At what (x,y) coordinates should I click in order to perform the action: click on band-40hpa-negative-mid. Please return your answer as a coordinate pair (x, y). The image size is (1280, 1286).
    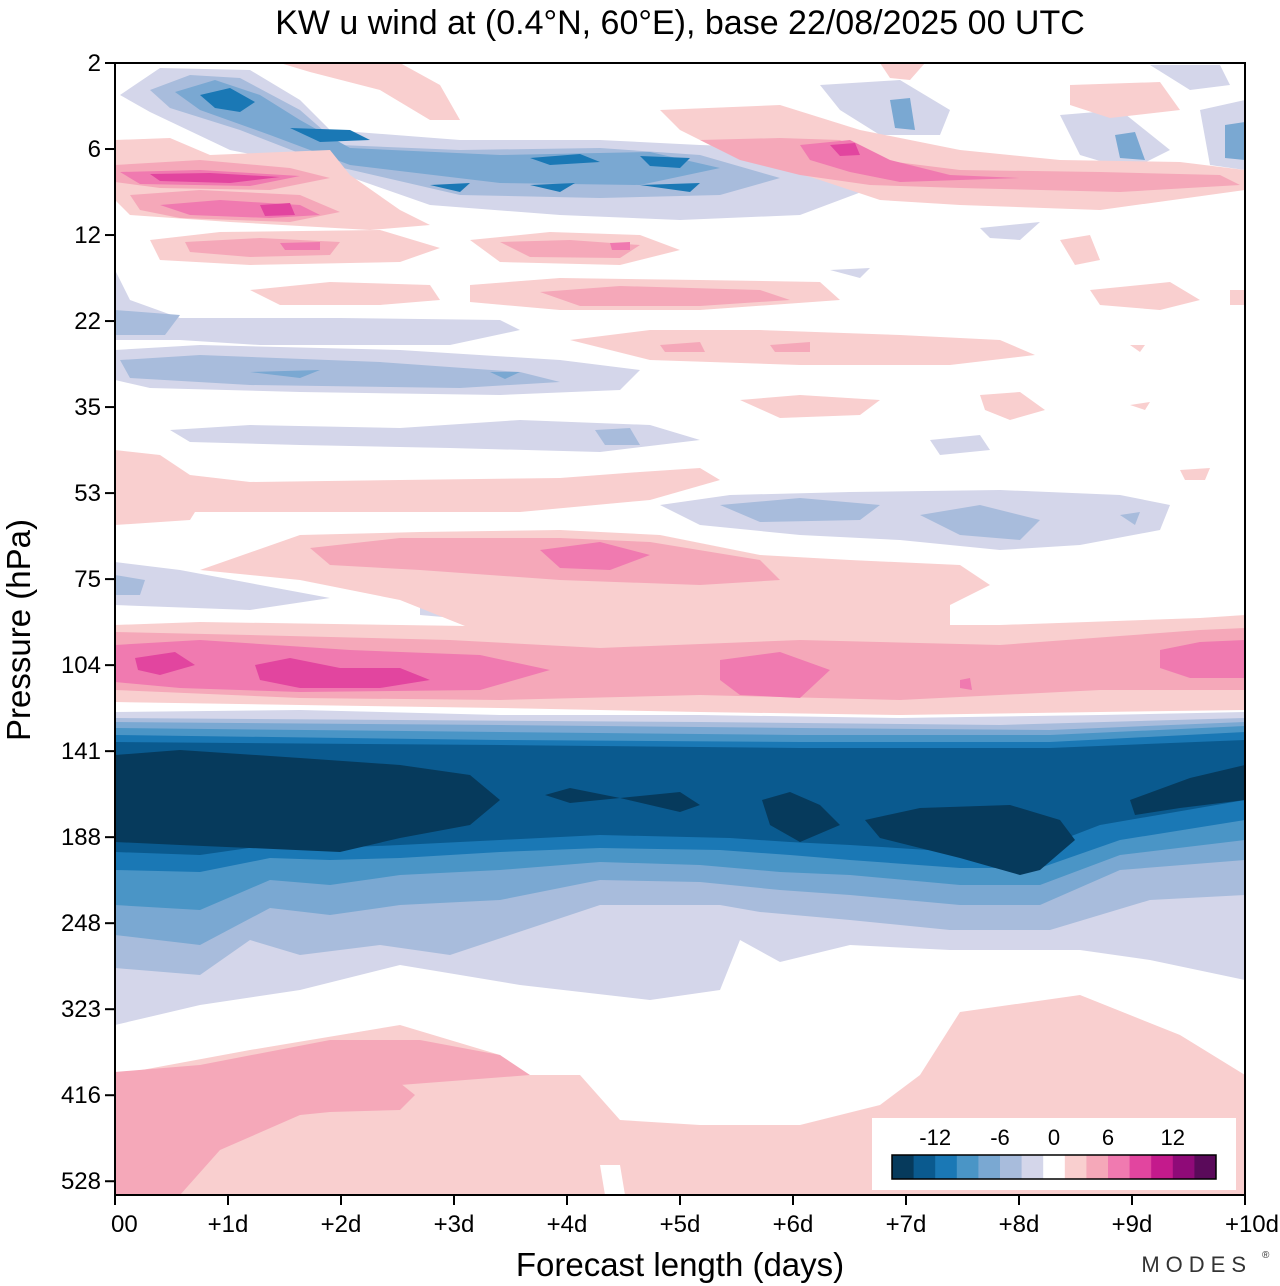
    Looking at the image, I should click on (617, 436).